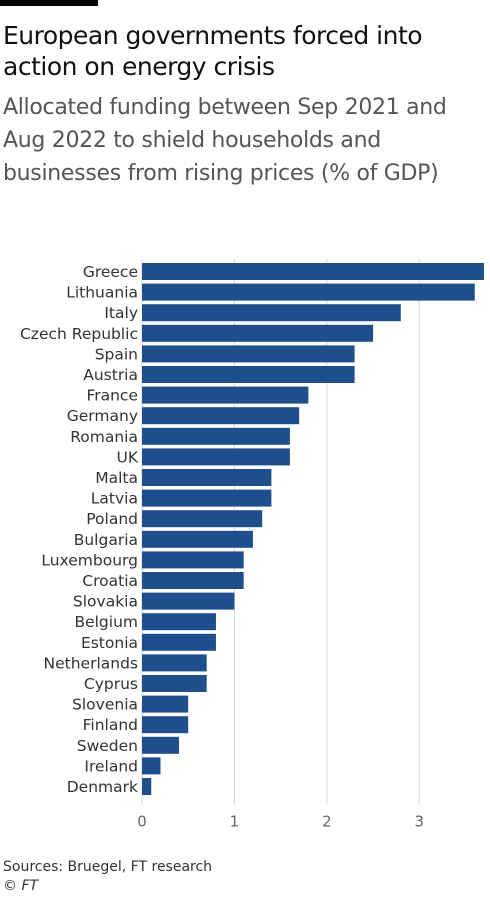  What do you see at coordinates (105, 705) in the screenshot?
I see `category-label: Slovenia` at bounding box center [105, 705].